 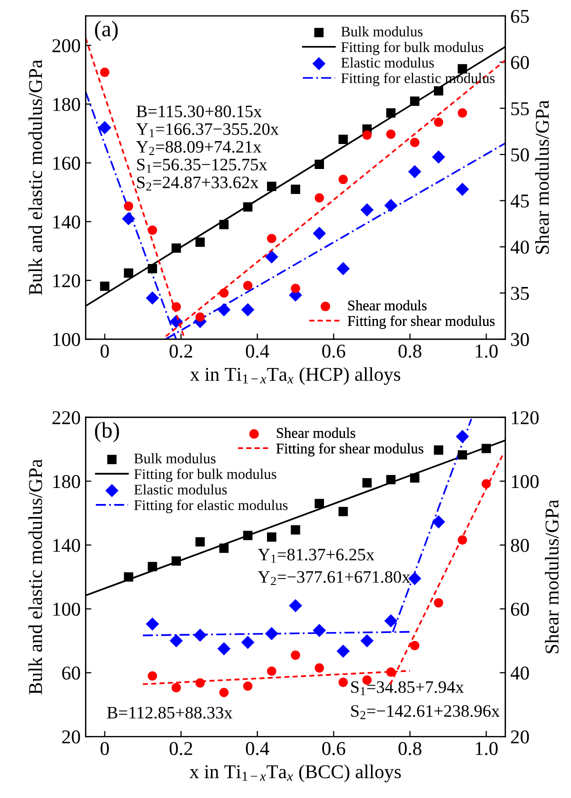 I want to click on annotation: S$_{2}$=−142.61+238.96x, so click(x=425, y=712).